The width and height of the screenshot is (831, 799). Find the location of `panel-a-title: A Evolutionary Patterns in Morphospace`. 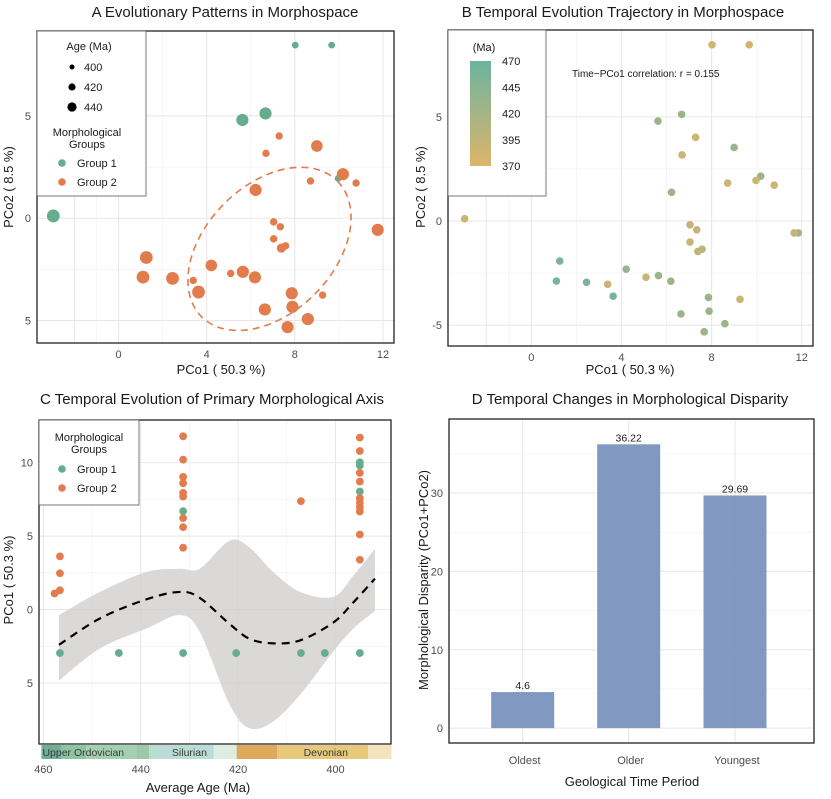

panel-a-title: A Evolutionary Patterns in Morphospace is located at coordinates (225, 12).